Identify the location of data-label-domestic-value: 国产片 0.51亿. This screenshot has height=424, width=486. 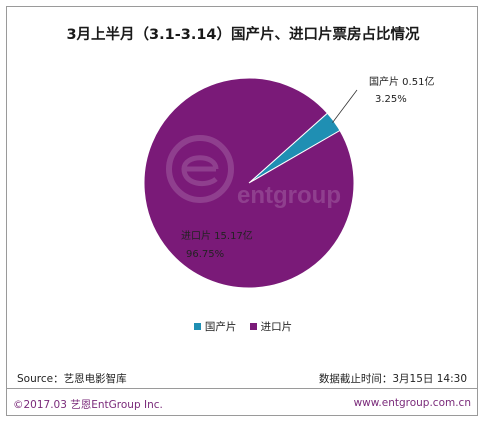
(401, 81).